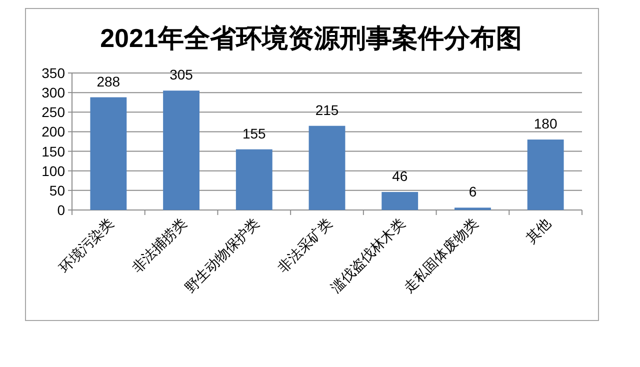 This screenshot has width=640, height=367. Describe the element at coordinates (327, 110) in the screenshot. I see `data-label: 215` at that location.